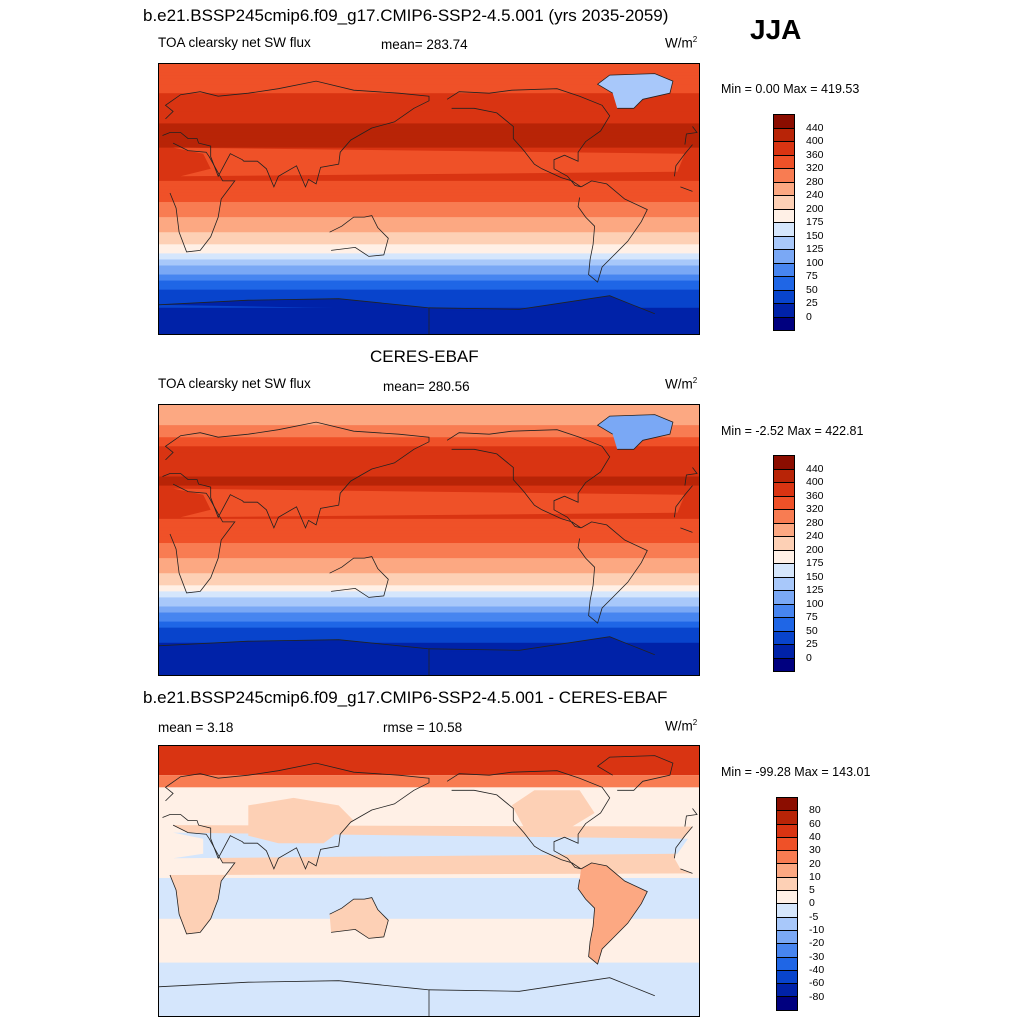 The width and height of the screenshot is (1024, 1024). I want to click on panel2-mean-label: mean= 280.56, so click(426, 386).